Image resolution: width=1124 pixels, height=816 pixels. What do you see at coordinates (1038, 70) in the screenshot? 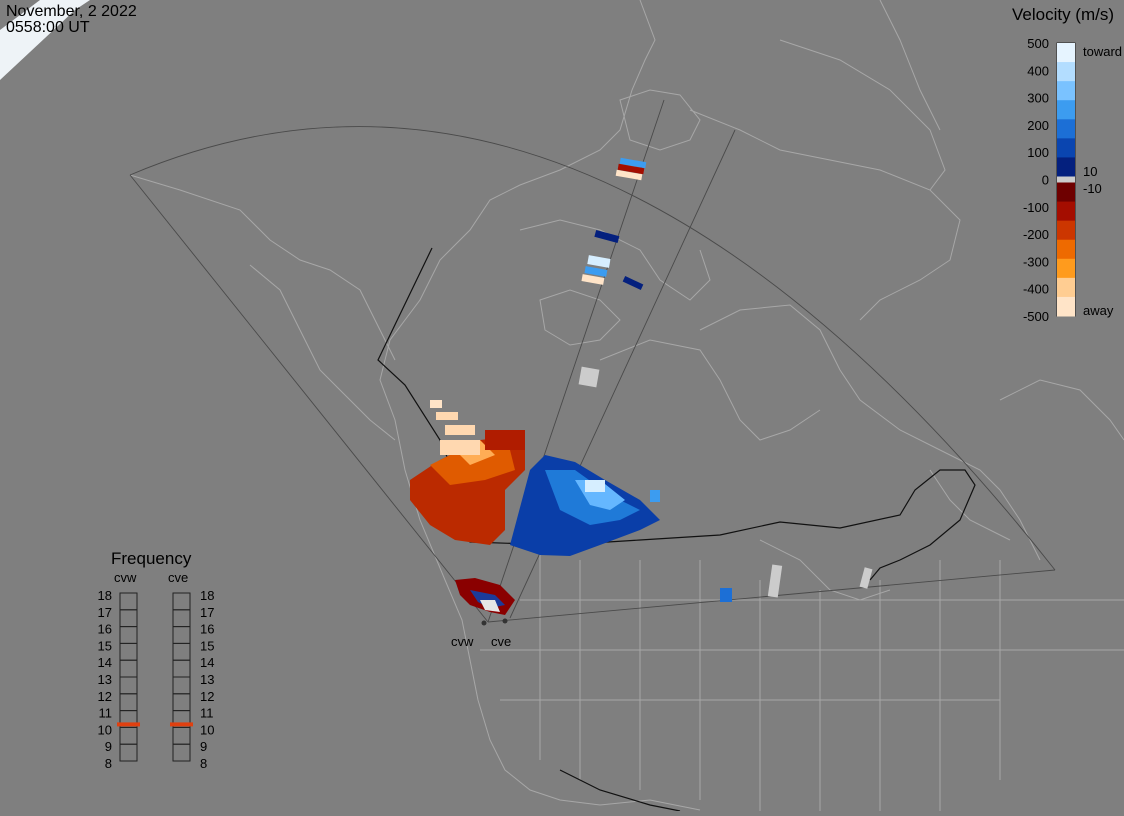
I see `colorbar-tick-label: 400` at bounding box center [1038, 70].